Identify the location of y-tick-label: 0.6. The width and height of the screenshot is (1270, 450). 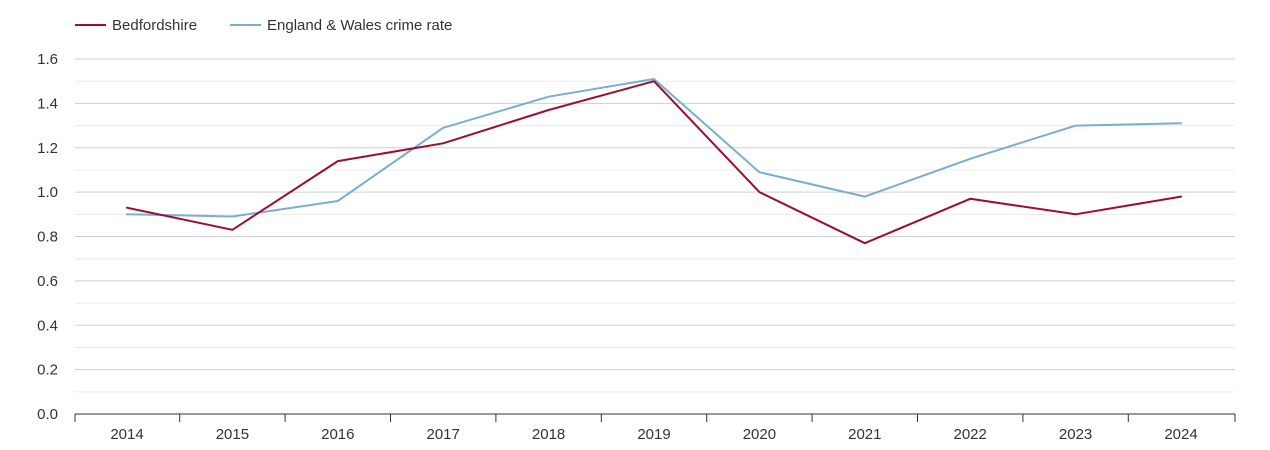
(47, 281).